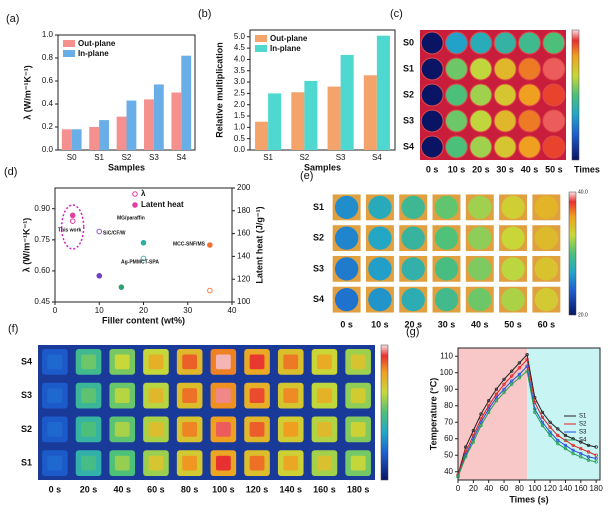  What do you see at coordinates (519, 488) in the screenshot?
I see `x-tick-label: 80` at bounding box center [519, 488].